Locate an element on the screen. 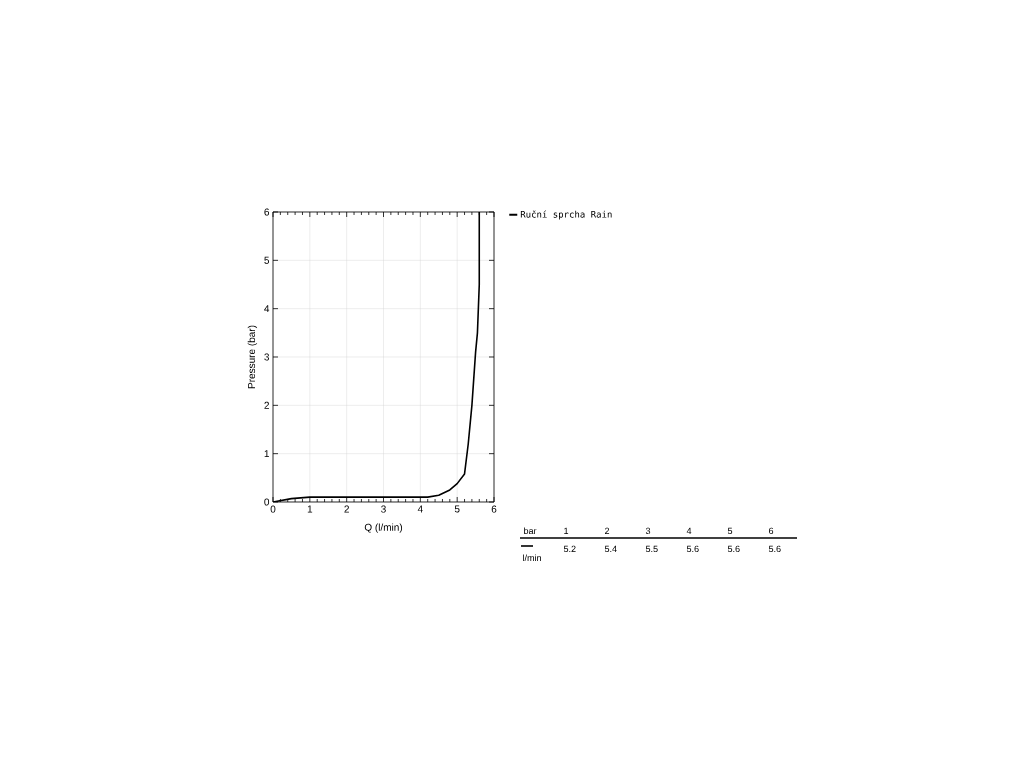 This screenshot has width=1024, height=768. x-tick-label: 3 is located at coordinates (383, 509).